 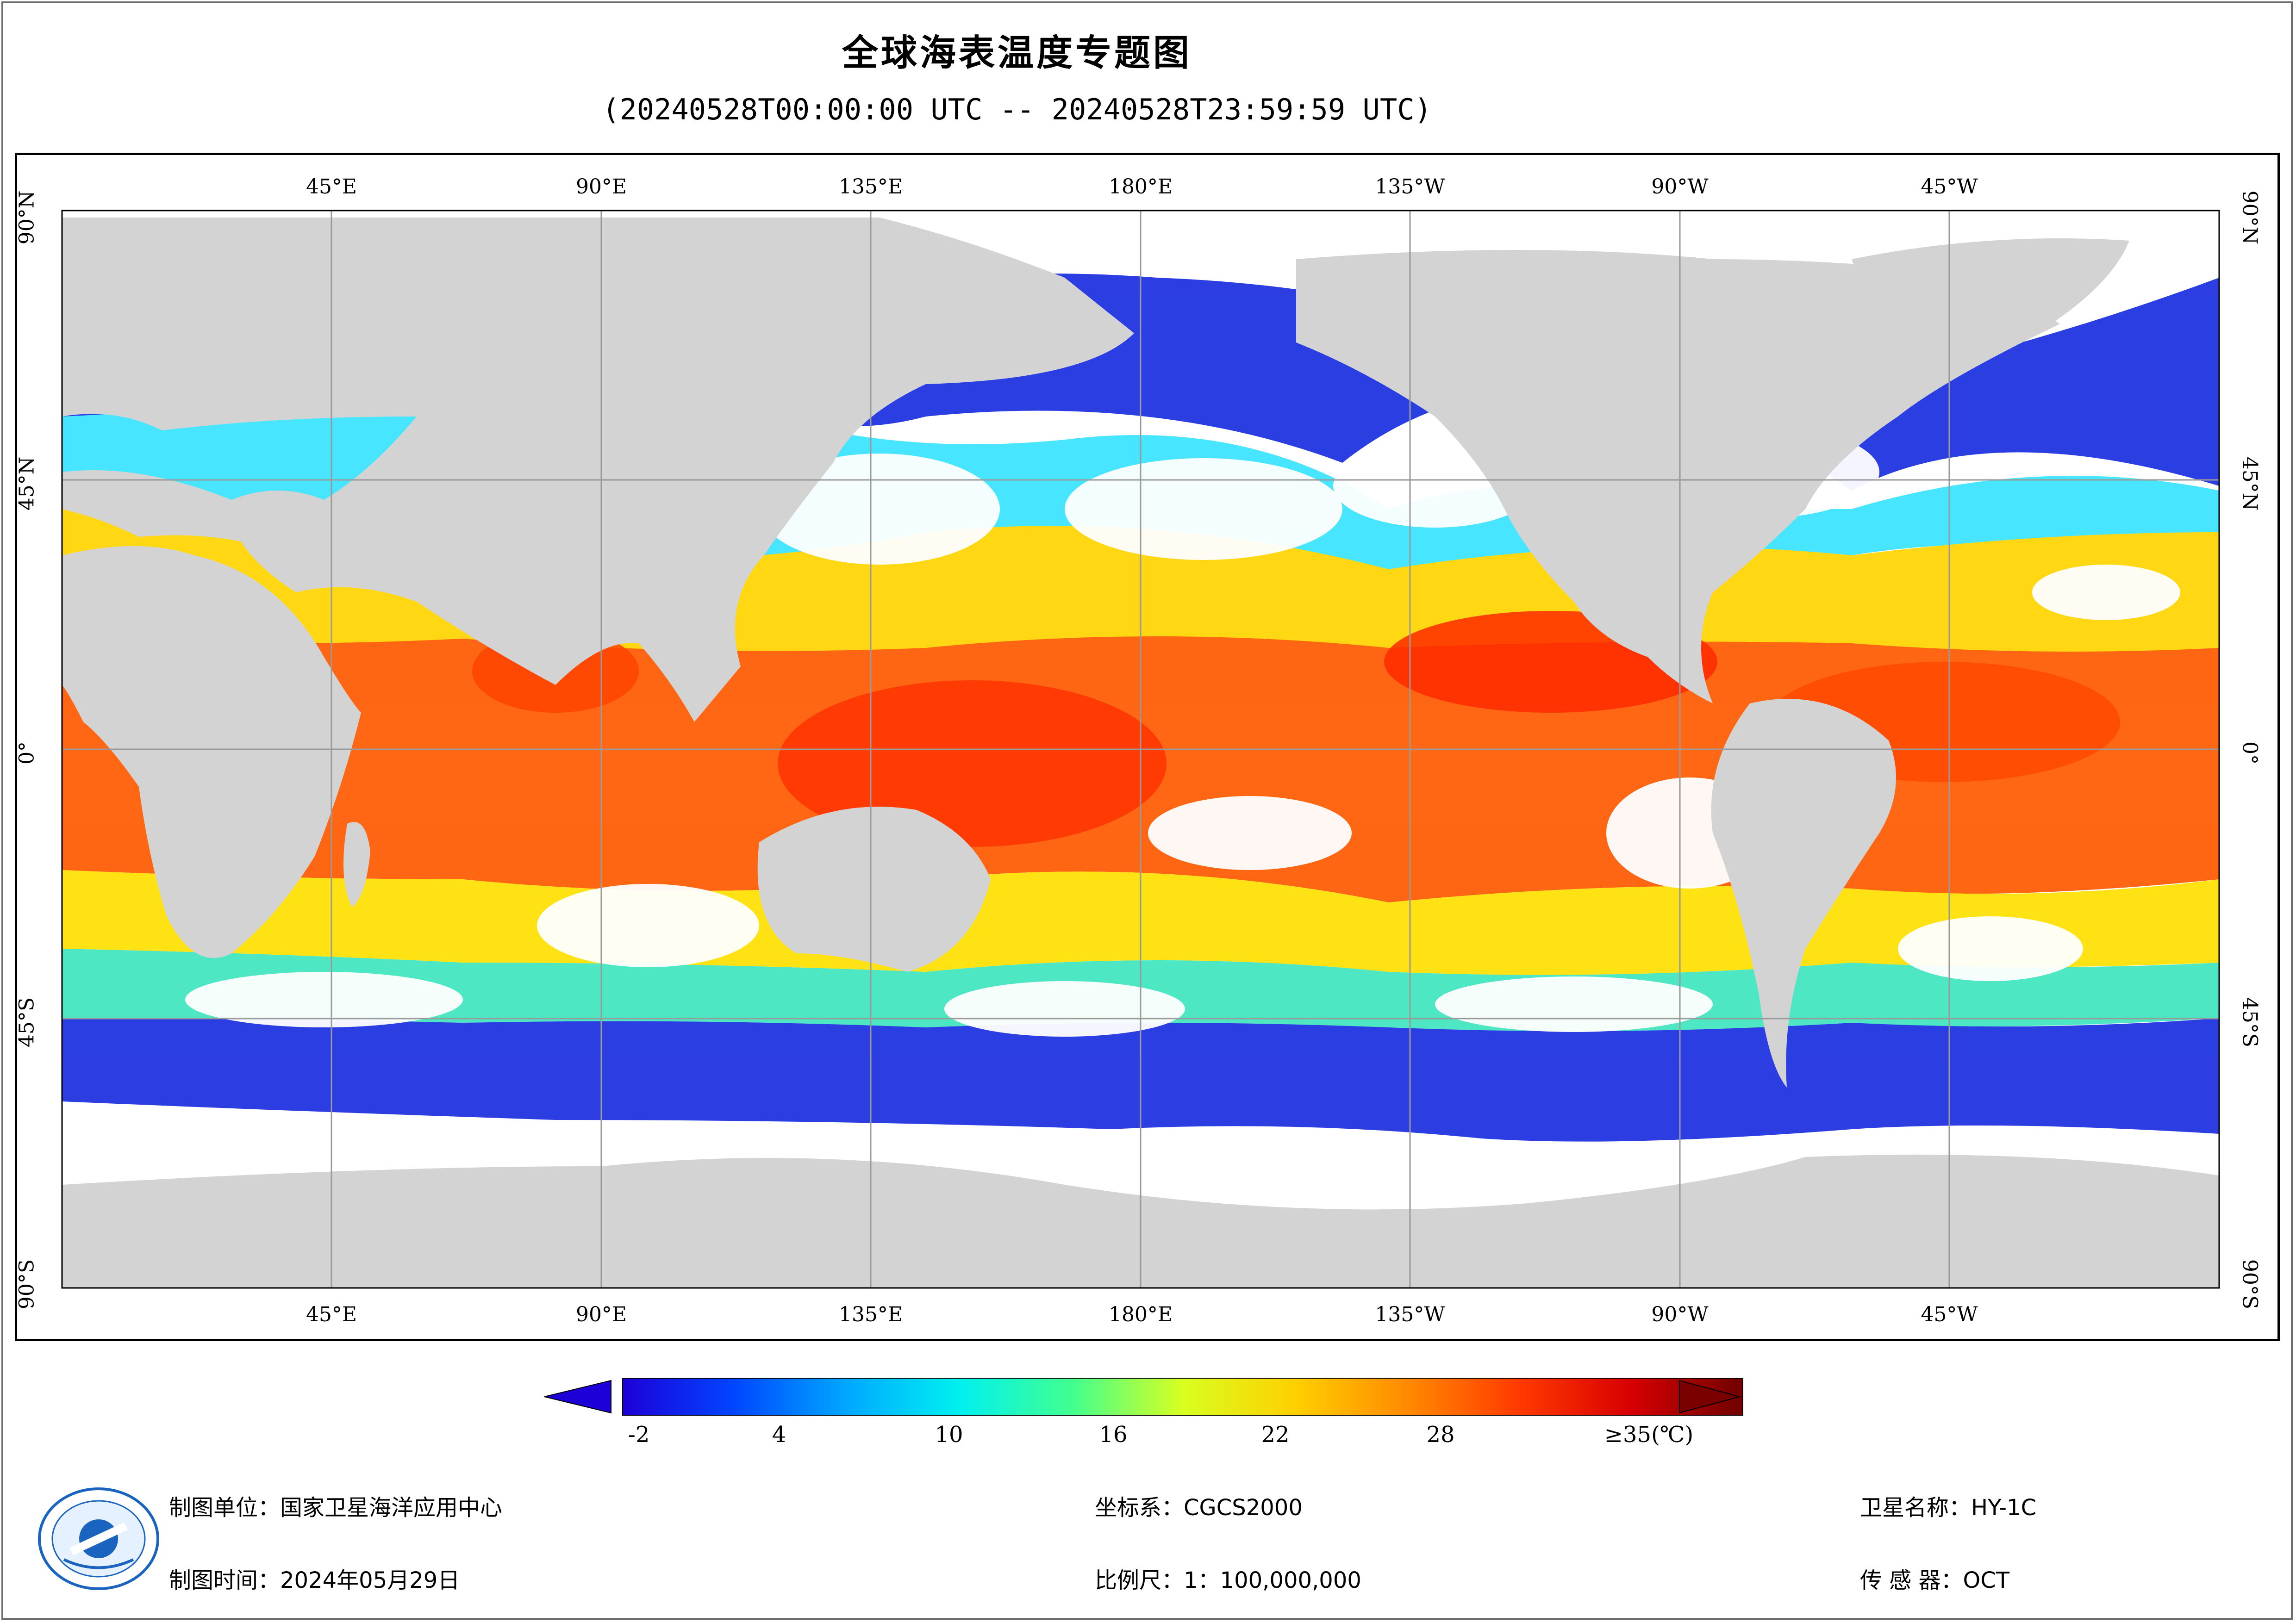 I want to click on land-australia, so click(x=874, y=889).